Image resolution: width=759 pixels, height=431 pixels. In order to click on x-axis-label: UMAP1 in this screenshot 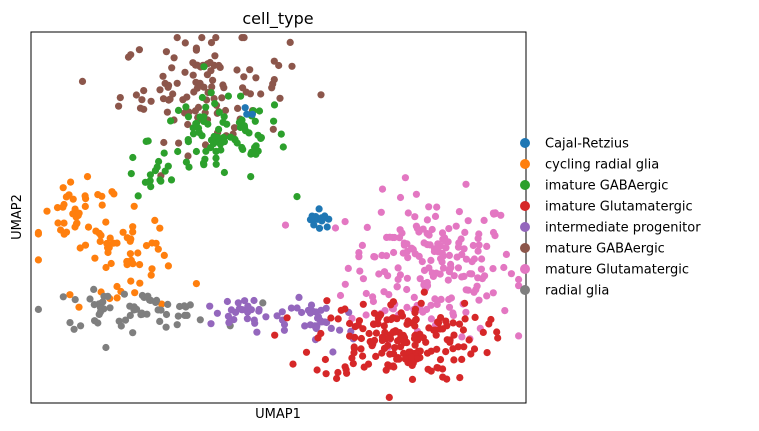, I will do `click(278, 414)`.